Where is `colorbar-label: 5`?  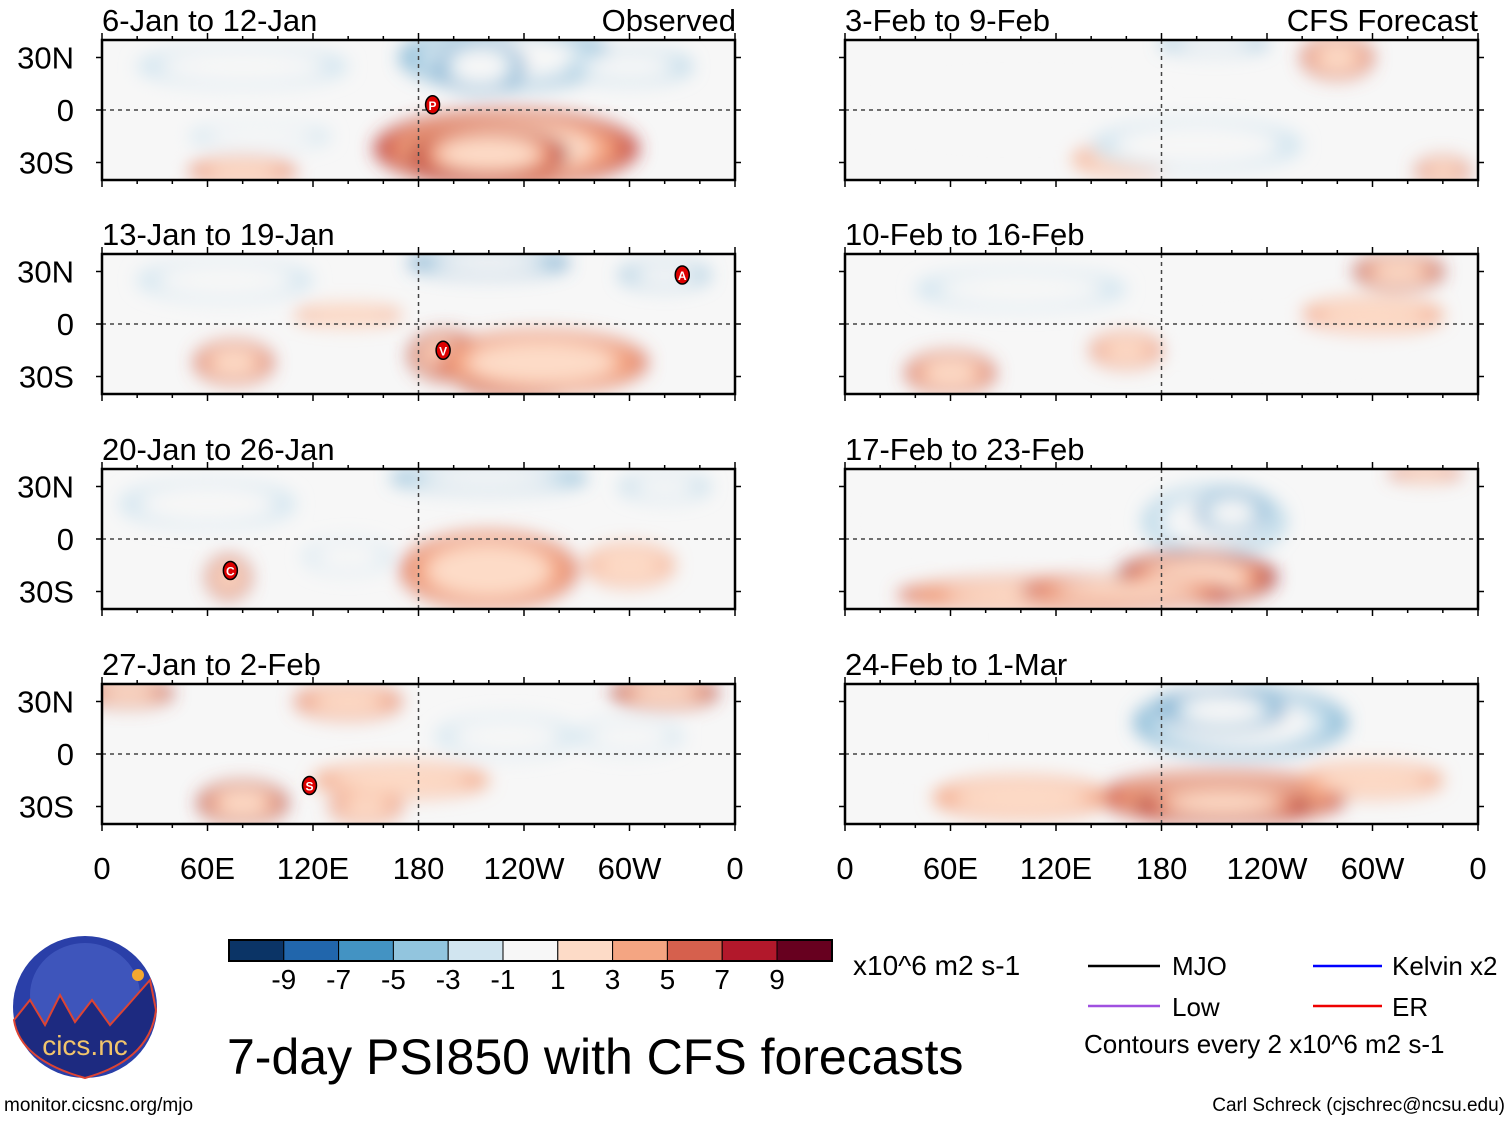 colorbar-label: 5 is located at coordinates (668, 979).